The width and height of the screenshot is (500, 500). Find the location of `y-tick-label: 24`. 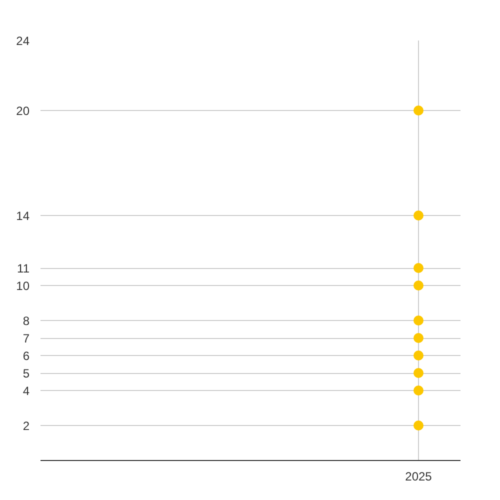

y-tick-label: 24 is located at coordinates (23, 41).